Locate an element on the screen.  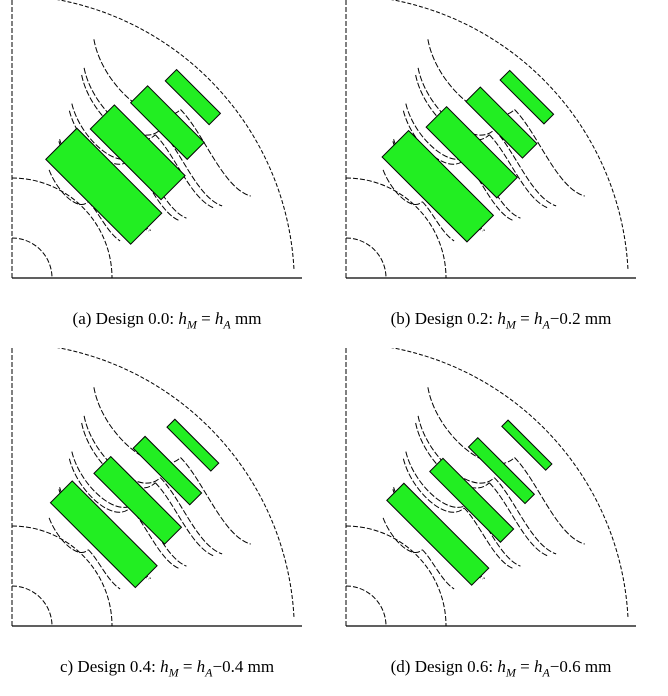
caption-label: c) is located at coordinates (66, 666).